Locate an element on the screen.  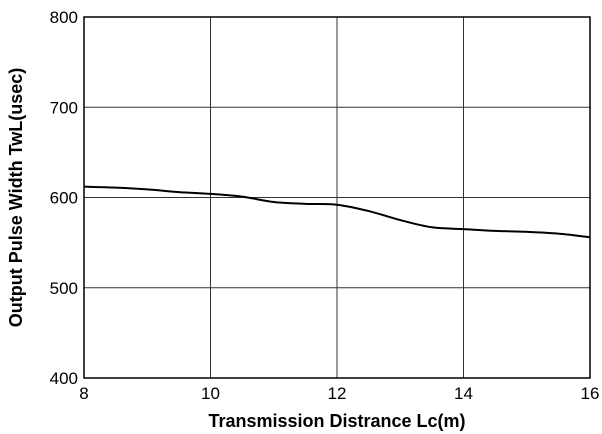
x-axis-label: Transmission Distrance Lc(m) is located at coordinates (336, 421).